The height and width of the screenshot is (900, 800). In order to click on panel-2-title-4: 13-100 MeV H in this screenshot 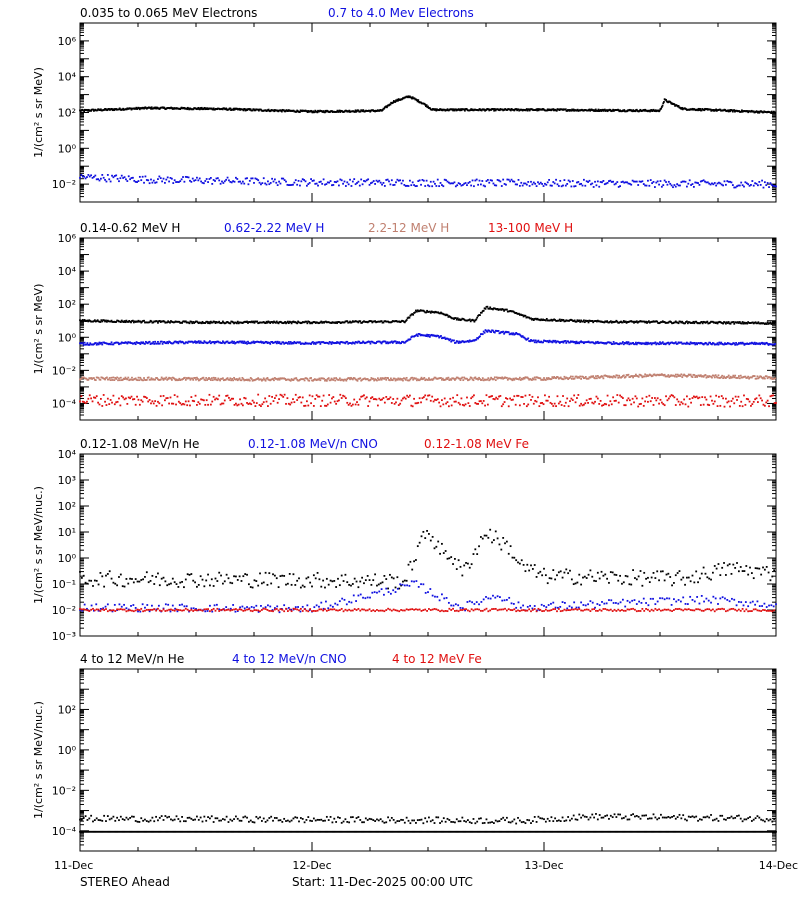, I will do `click(530, 228)`.